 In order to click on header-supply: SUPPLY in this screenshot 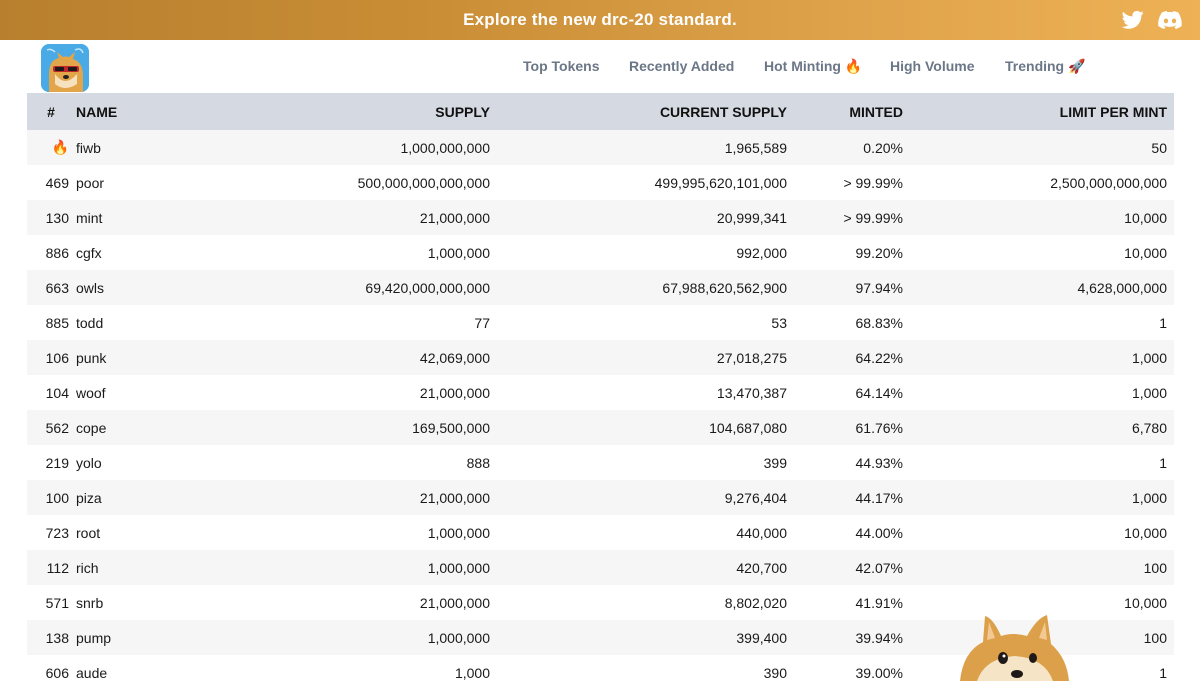, I will do `click(462, 111)`.